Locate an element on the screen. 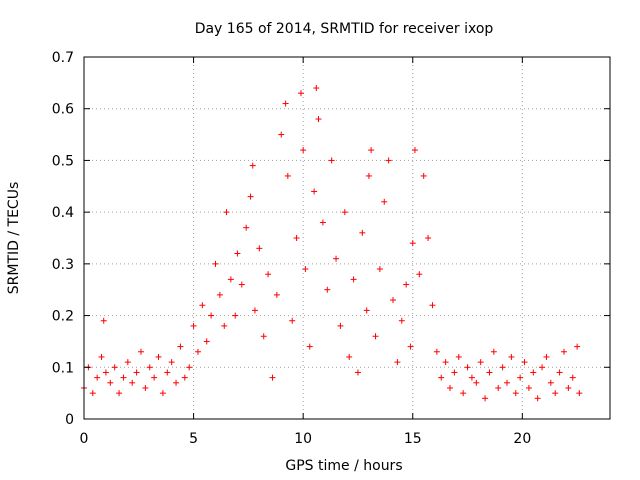  y-axis-label: SRMTID / TECUs is located at coordinates (14, 238).